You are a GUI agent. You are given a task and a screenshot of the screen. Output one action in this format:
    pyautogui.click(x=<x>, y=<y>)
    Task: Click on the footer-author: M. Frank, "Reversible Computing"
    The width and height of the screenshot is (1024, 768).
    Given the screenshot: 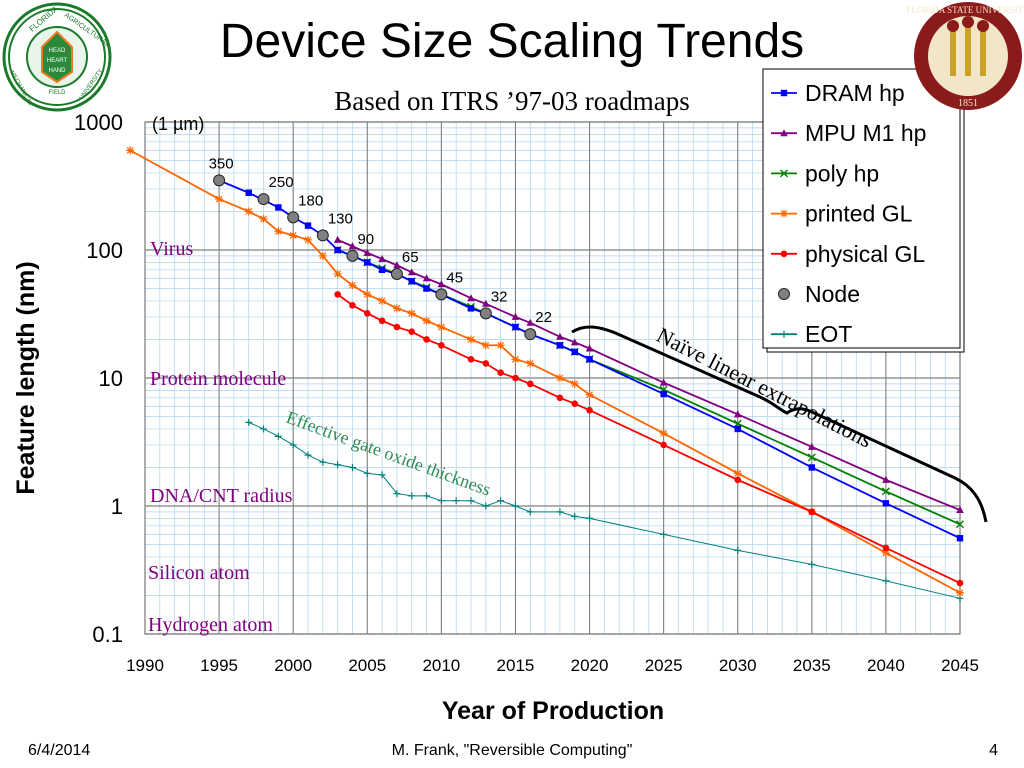 What is the action you would take?
    pyautogui.click(x=512, y=750)
    